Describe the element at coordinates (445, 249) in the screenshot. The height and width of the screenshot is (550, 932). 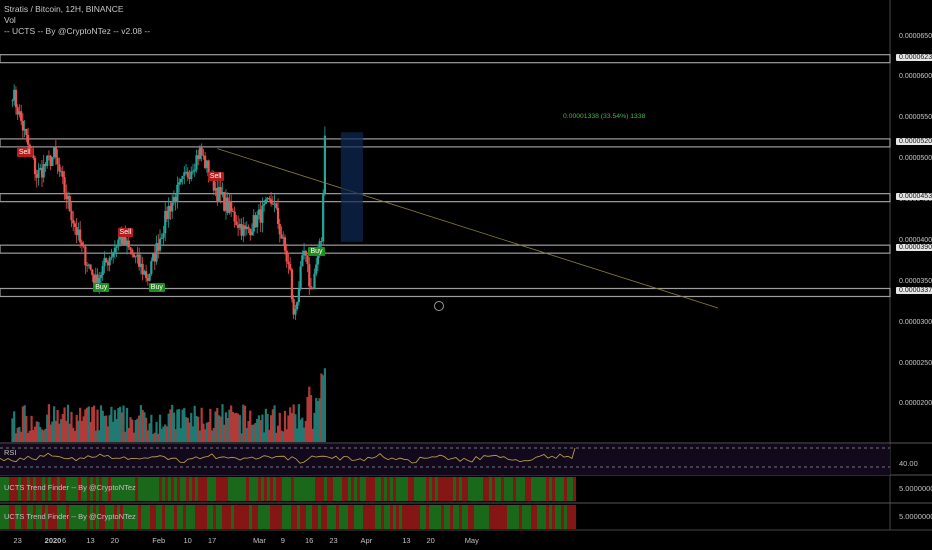
I see `level-band` at that location.